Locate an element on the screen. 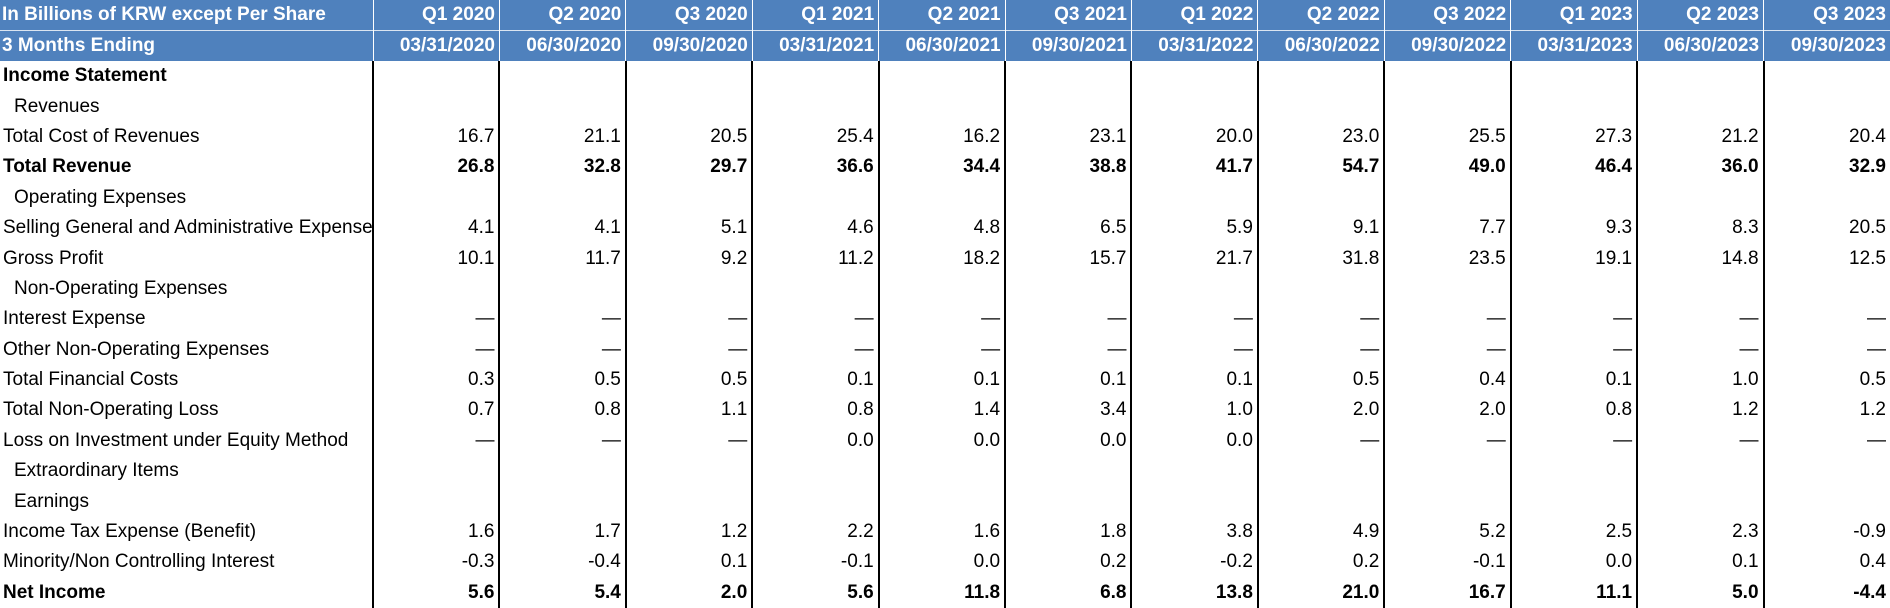 The width and height of the screenshot is (1890, 608). table-cell: 8.3 is located at coordinates (1700, 228).